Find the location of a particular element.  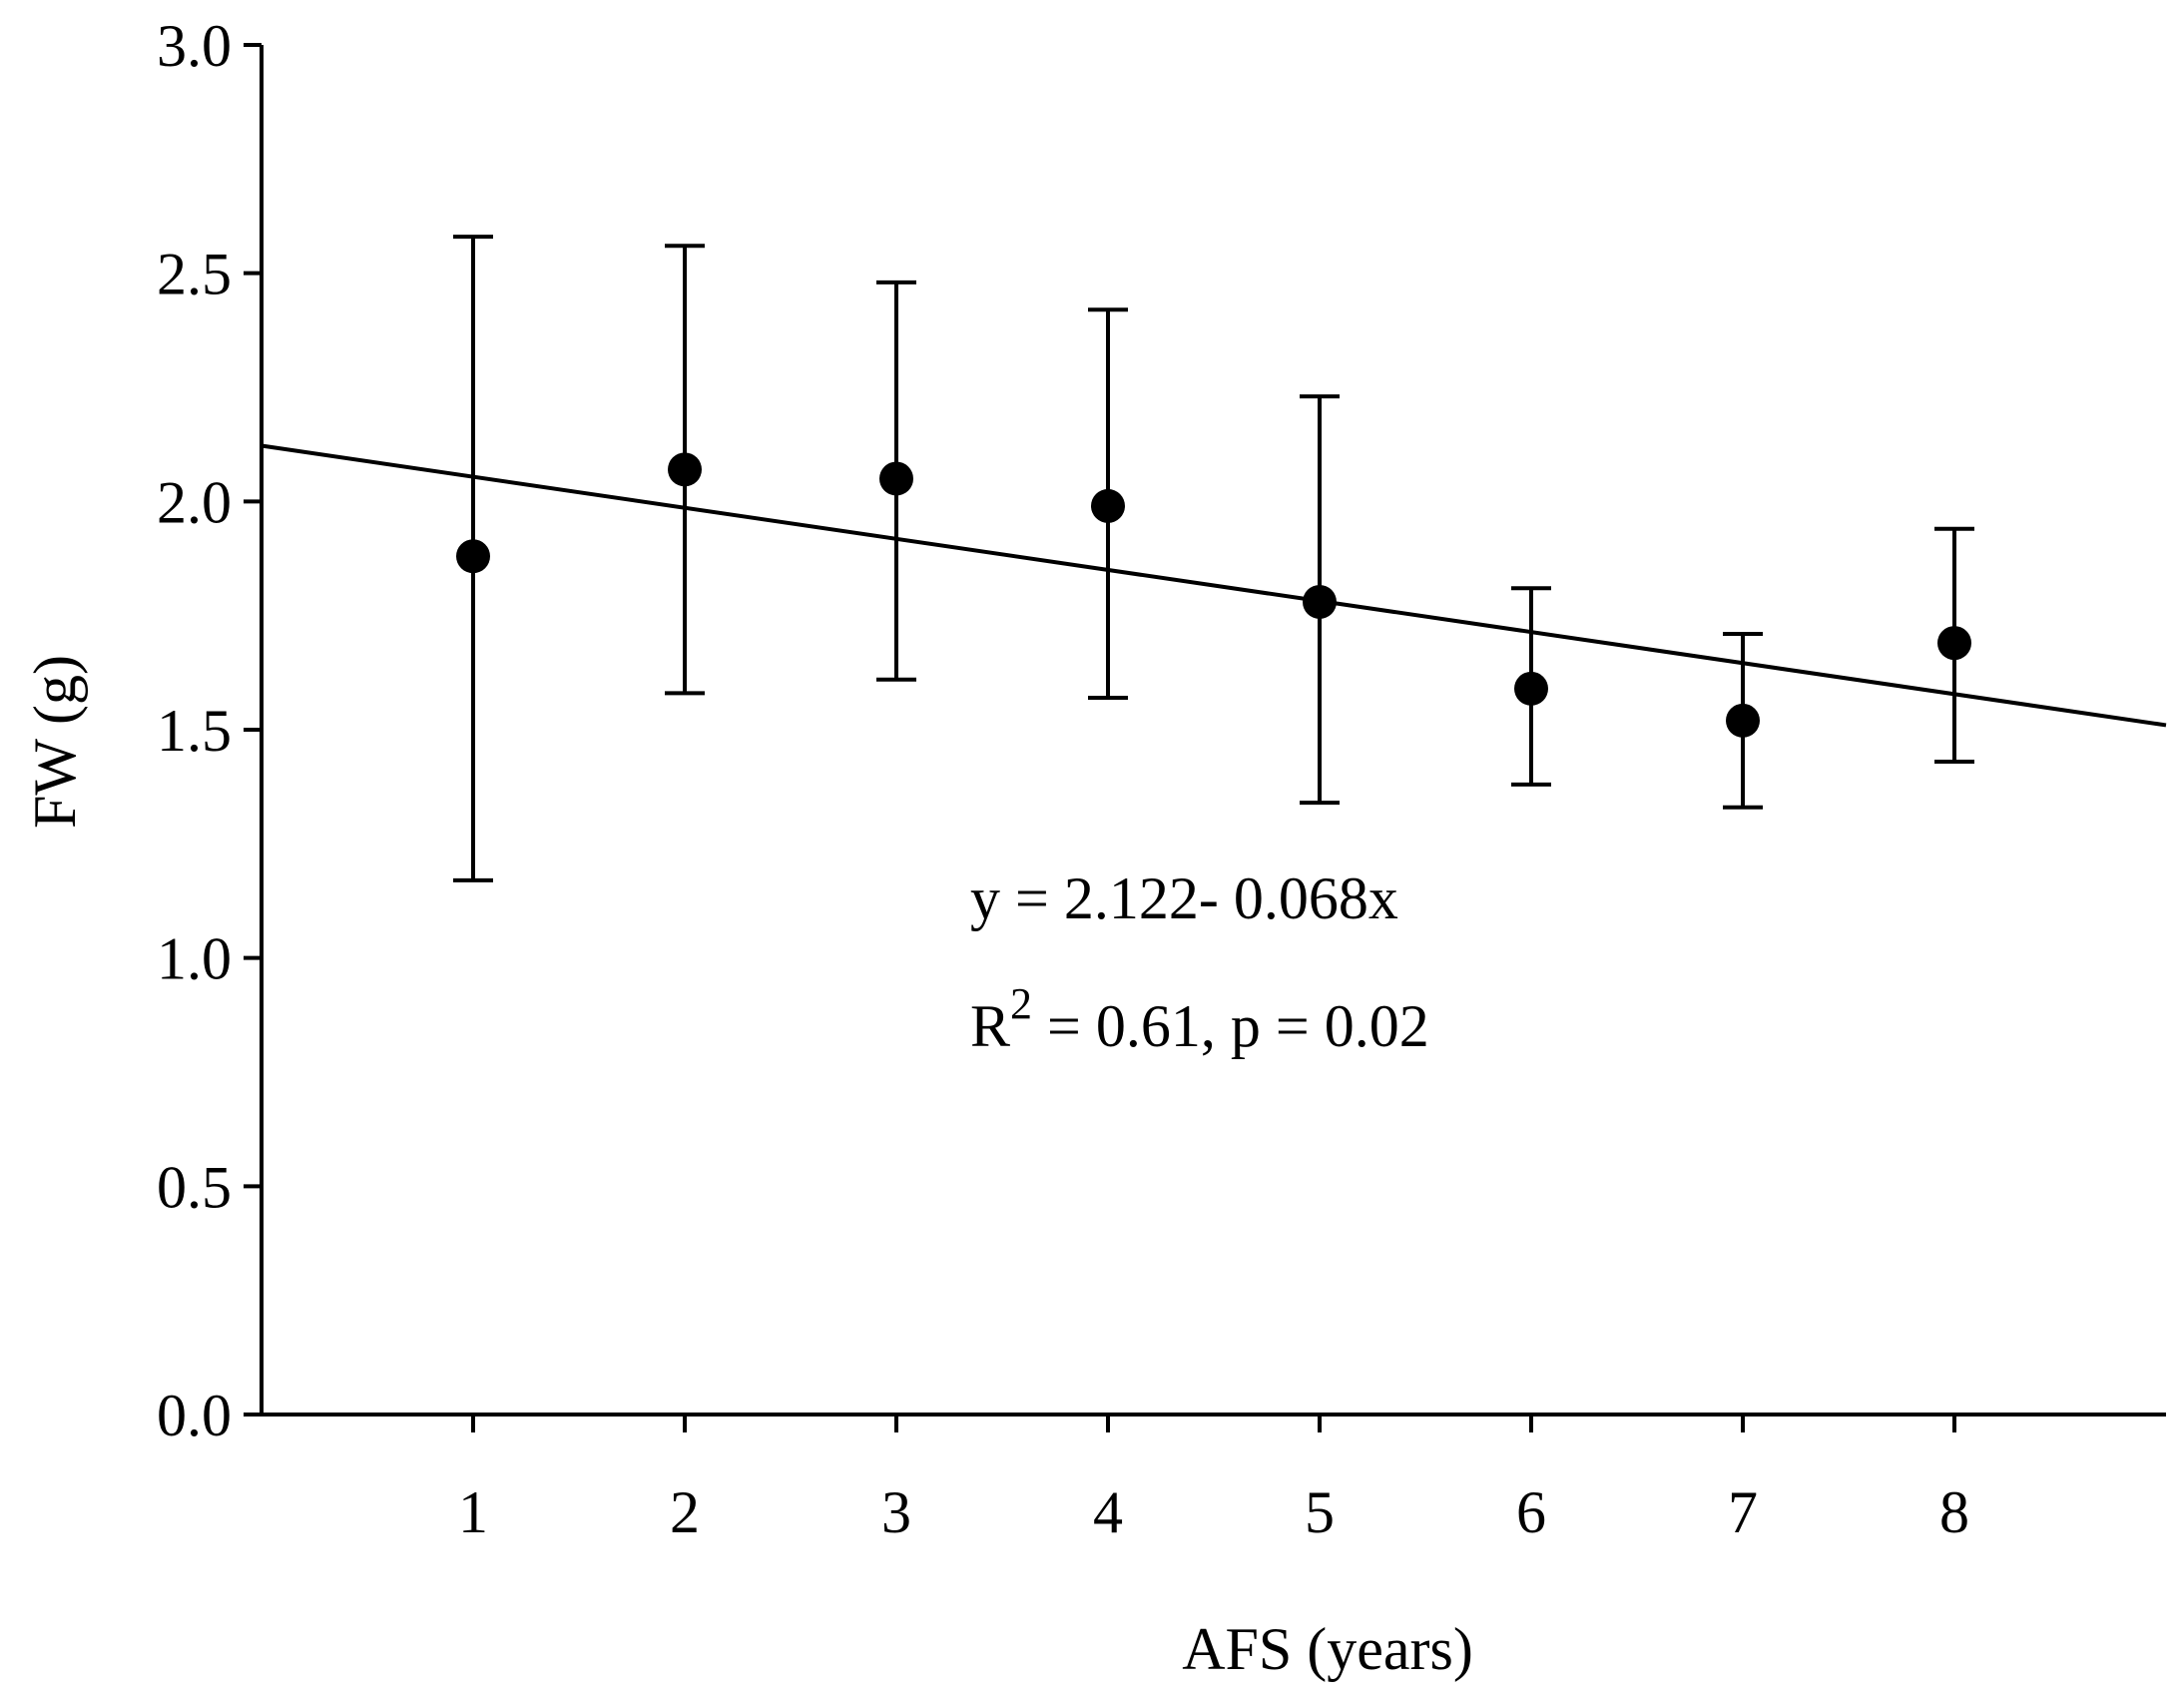

x-tick-label: 6 is located at coordinates (1531, 1512).